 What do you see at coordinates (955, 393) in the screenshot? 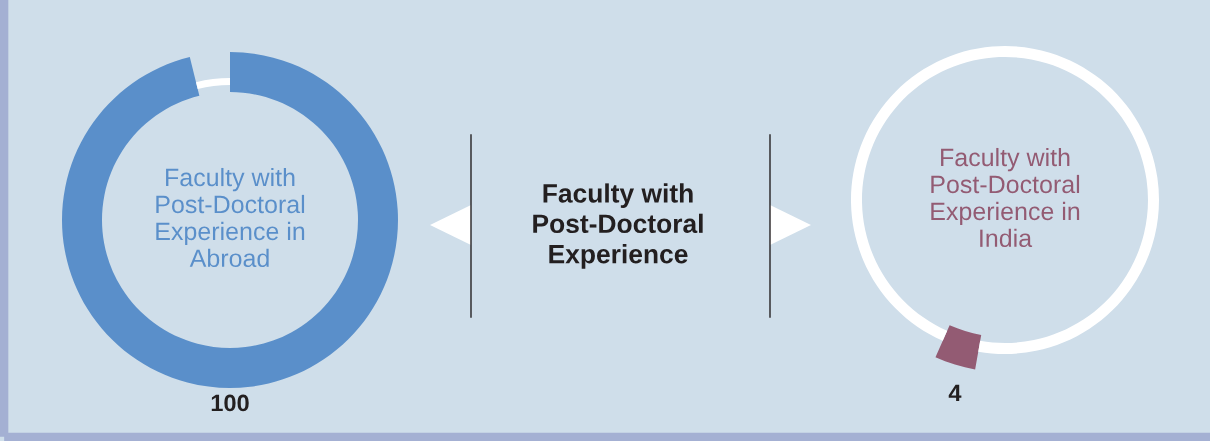
I see `data-label: 4` at bounding box center [955, 393].